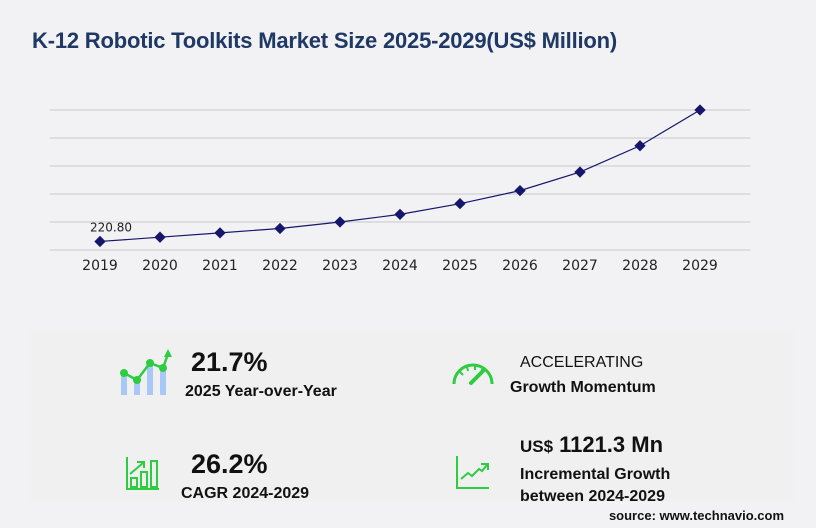 The height and width of the screenshot is (528, 816). What do you see at coordinates (229, 362) in the screenshot?
I see `yoy-value: 21.7%` at bounding box center [229, 362].